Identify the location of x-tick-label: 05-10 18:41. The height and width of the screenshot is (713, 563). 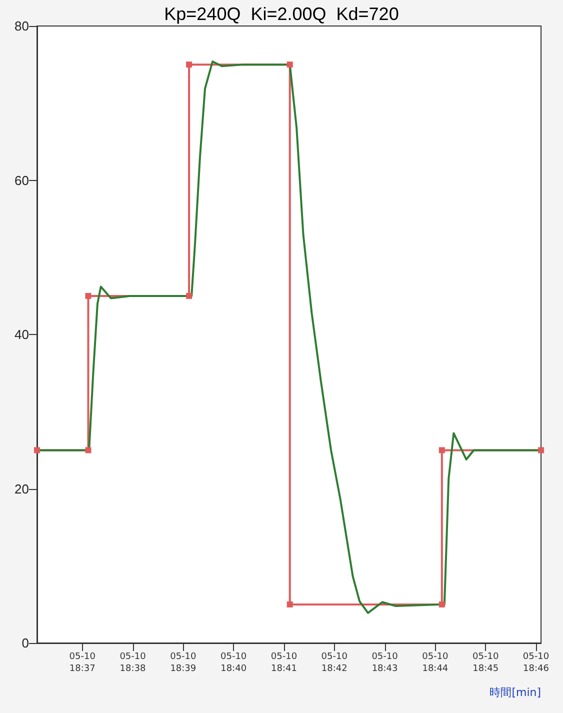
(284, 663).